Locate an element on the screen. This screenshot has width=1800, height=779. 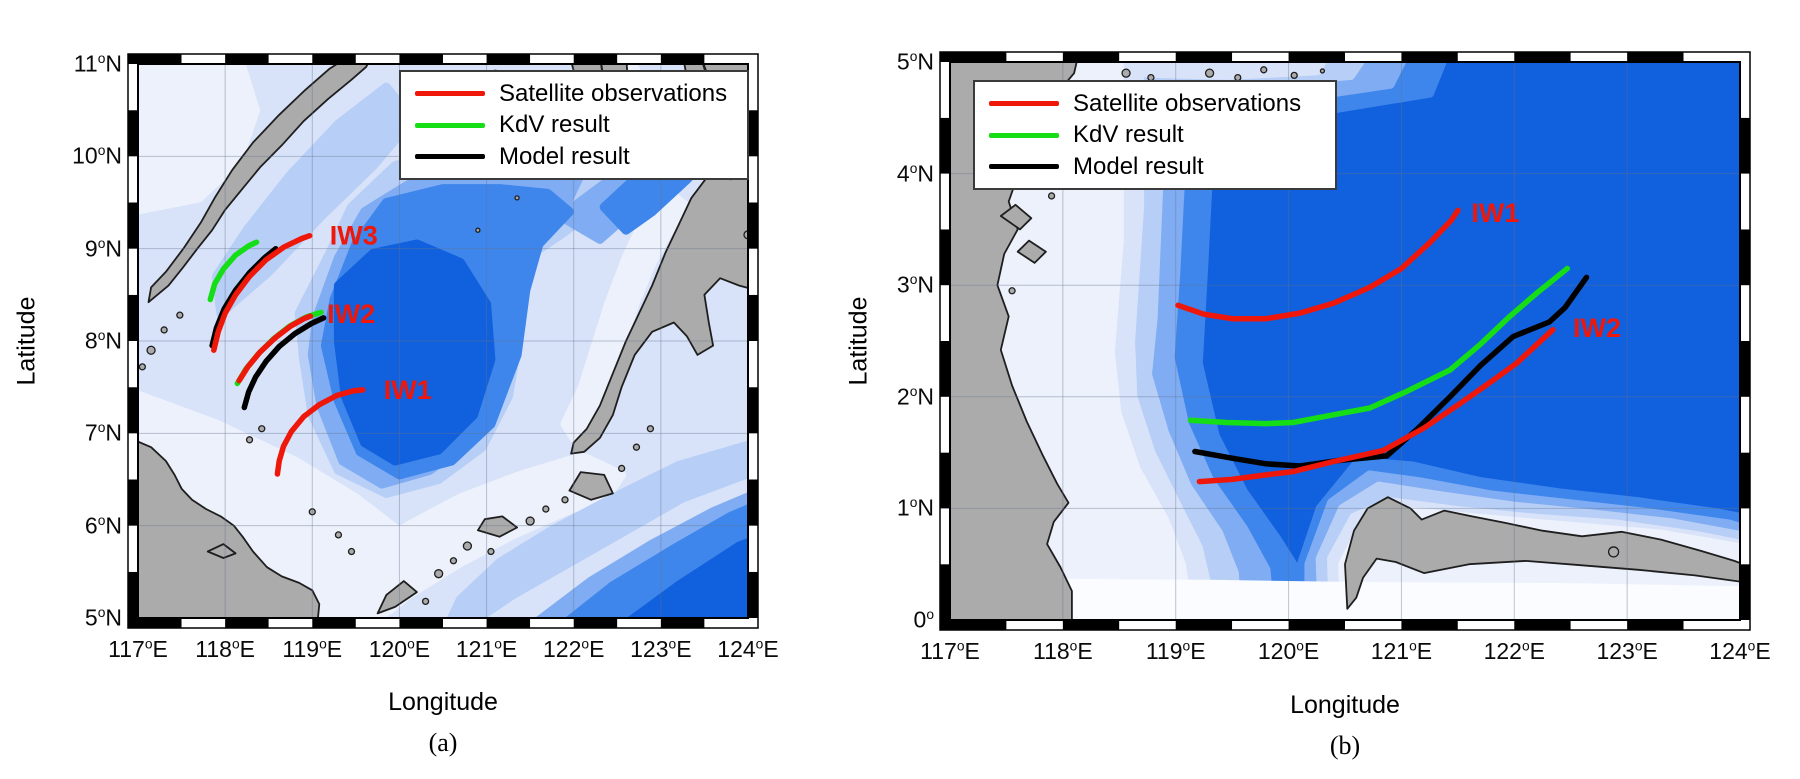
ylabel-a: Latitude is located at coordinates (26, 341).